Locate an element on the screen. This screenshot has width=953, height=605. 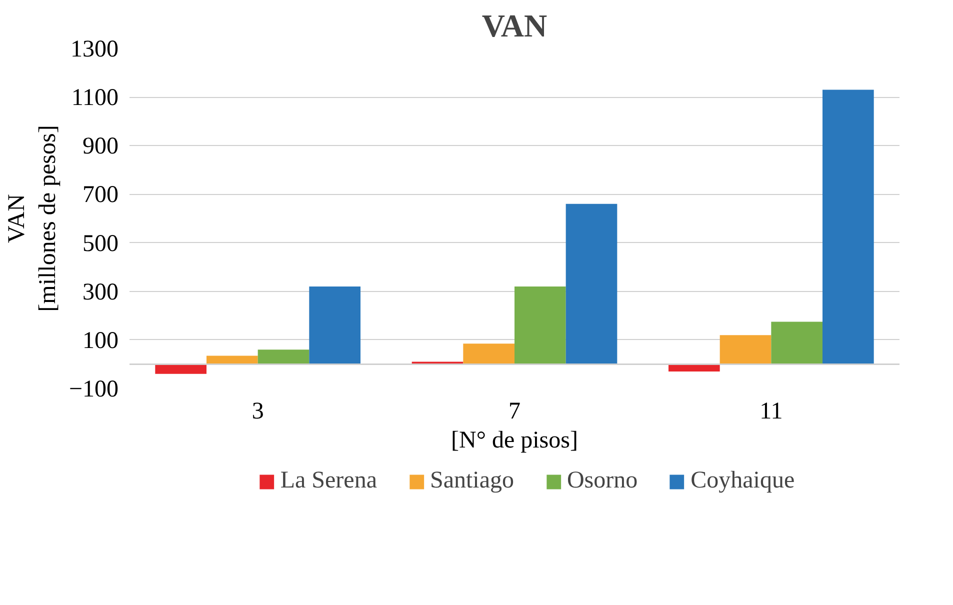
x-axis-title: [N° de pisos] is located at coordinates (514, 441).